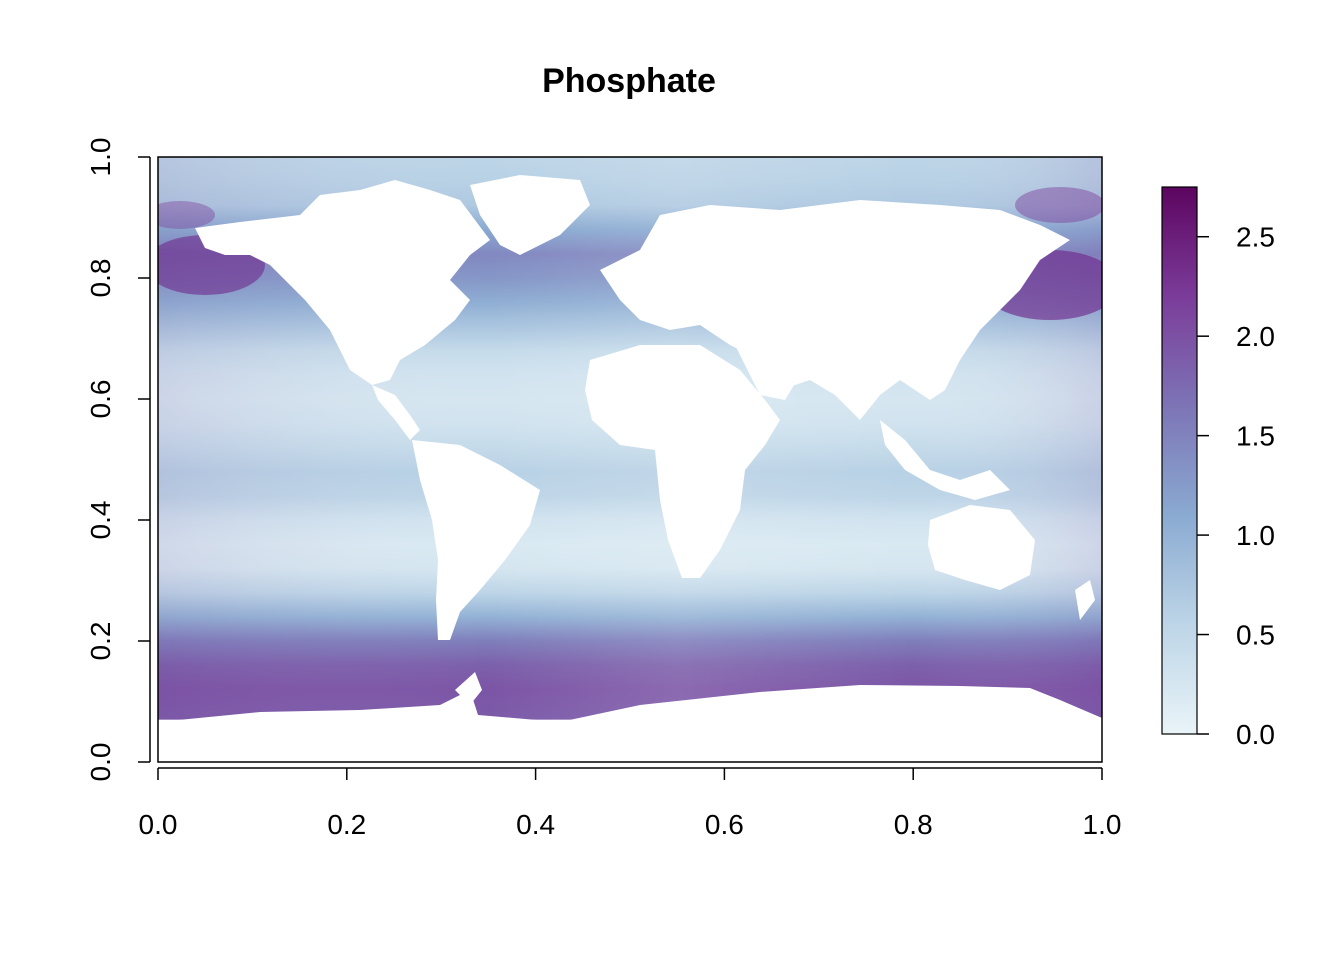 This screenshot has height=965, width=1344. What do you see at coordinates (535, 824) in the screenshot?
I see `x-tick-label: 0.4` at bounding box center [535, 824].